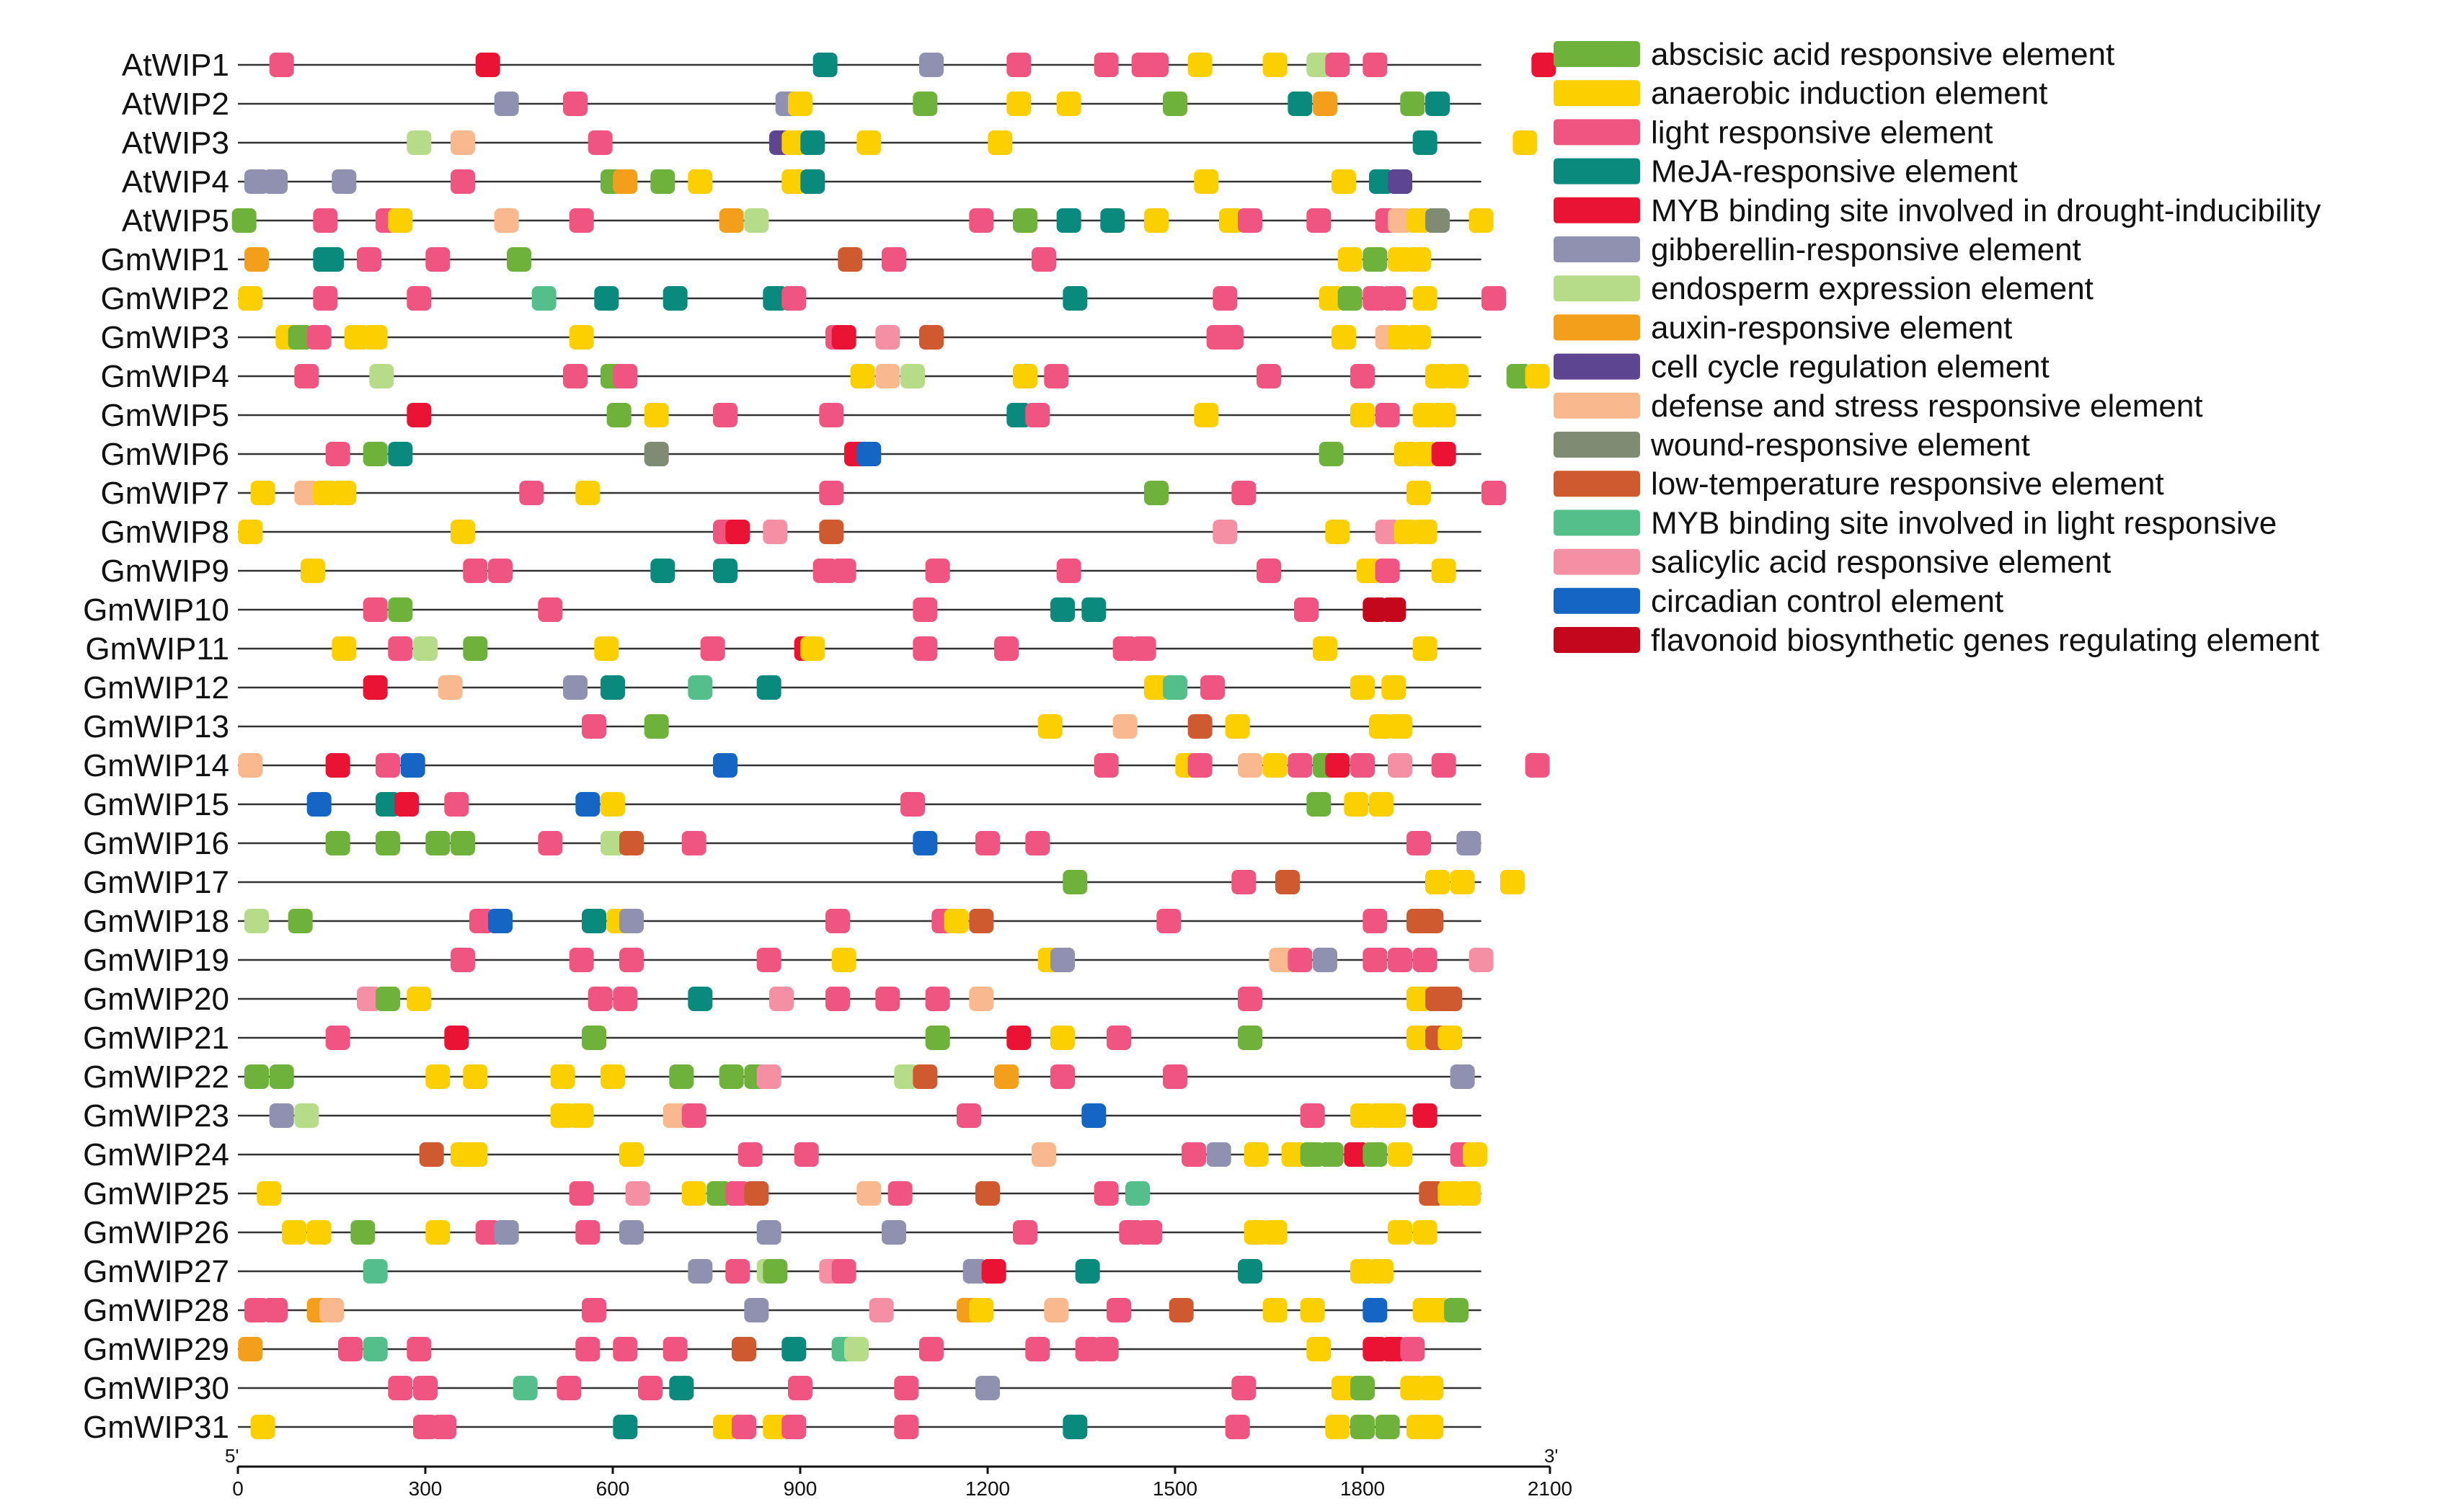 This screenshot has width=2441, height=1512. Describe the element at coordinates (1833, 563) in the screenshot. I see `legend-item: salicylic acid responsive element` at that location.